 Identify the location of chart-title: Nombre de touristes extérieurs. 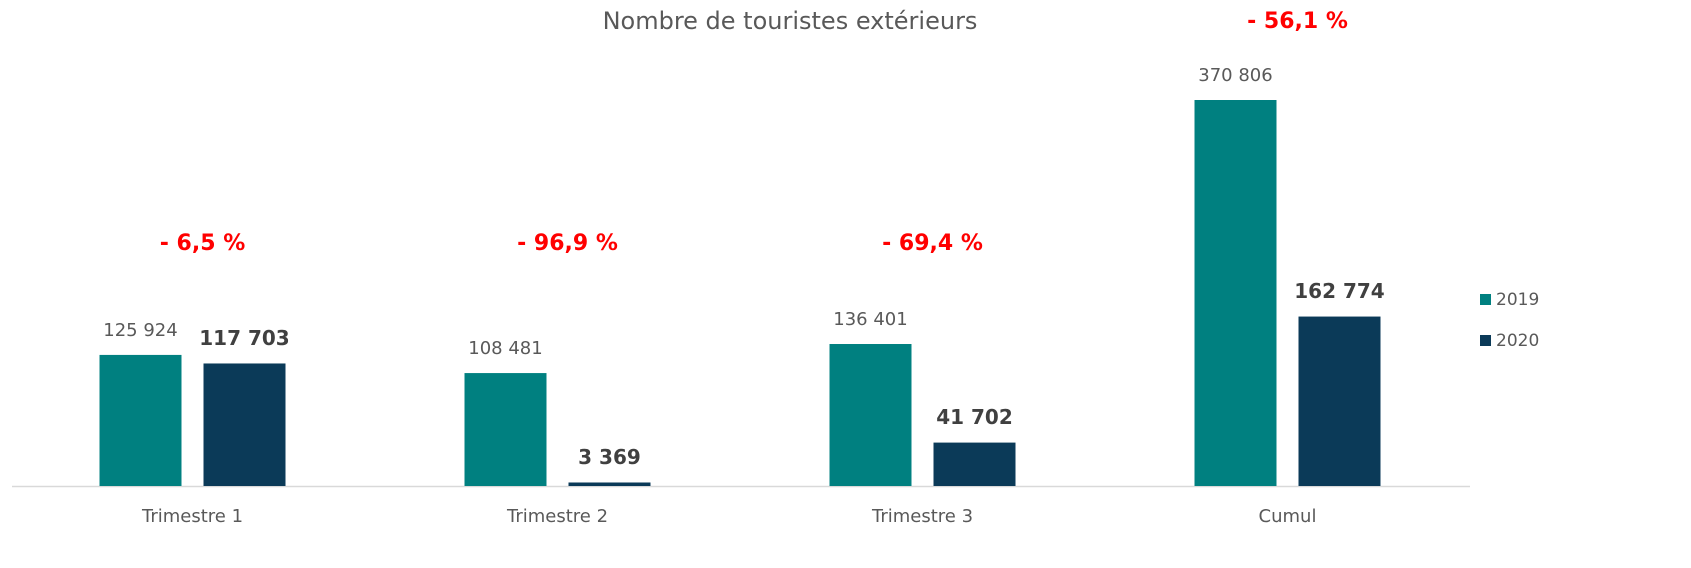
(790, 21).